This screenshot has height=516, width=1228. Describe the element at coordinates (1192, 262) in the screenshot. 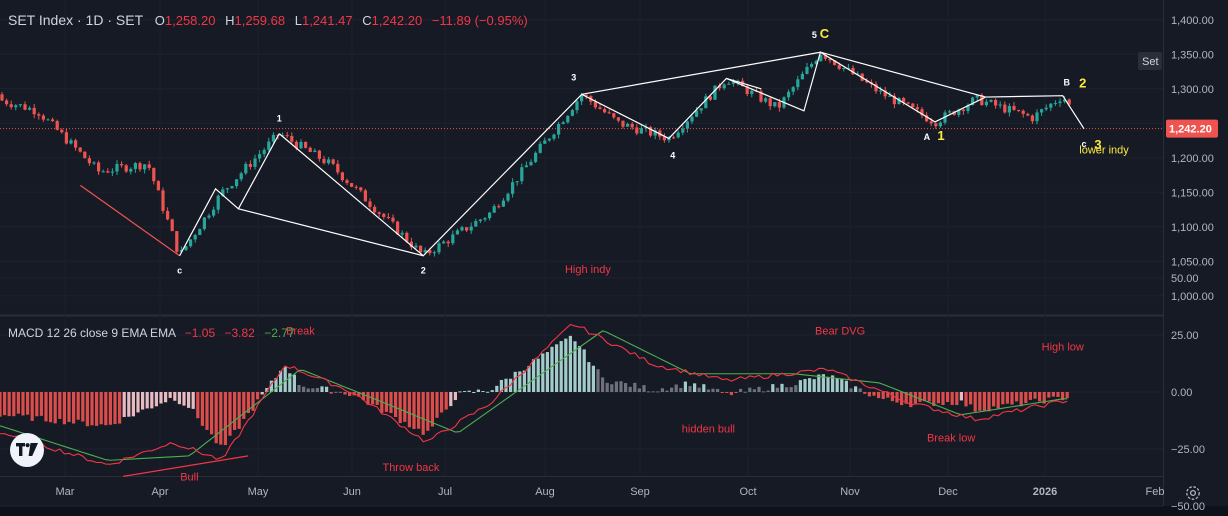

I see `price-tick-label: 1,050.00` at that location.